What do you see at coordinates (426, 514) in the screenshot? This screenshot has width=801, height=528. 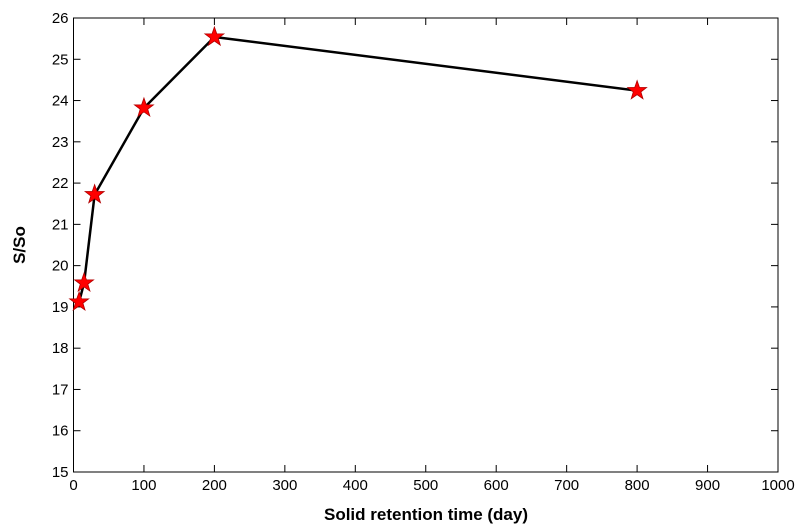 I see `x-axis-label: Solid retention time (day)` at bounding box center [426, 514].